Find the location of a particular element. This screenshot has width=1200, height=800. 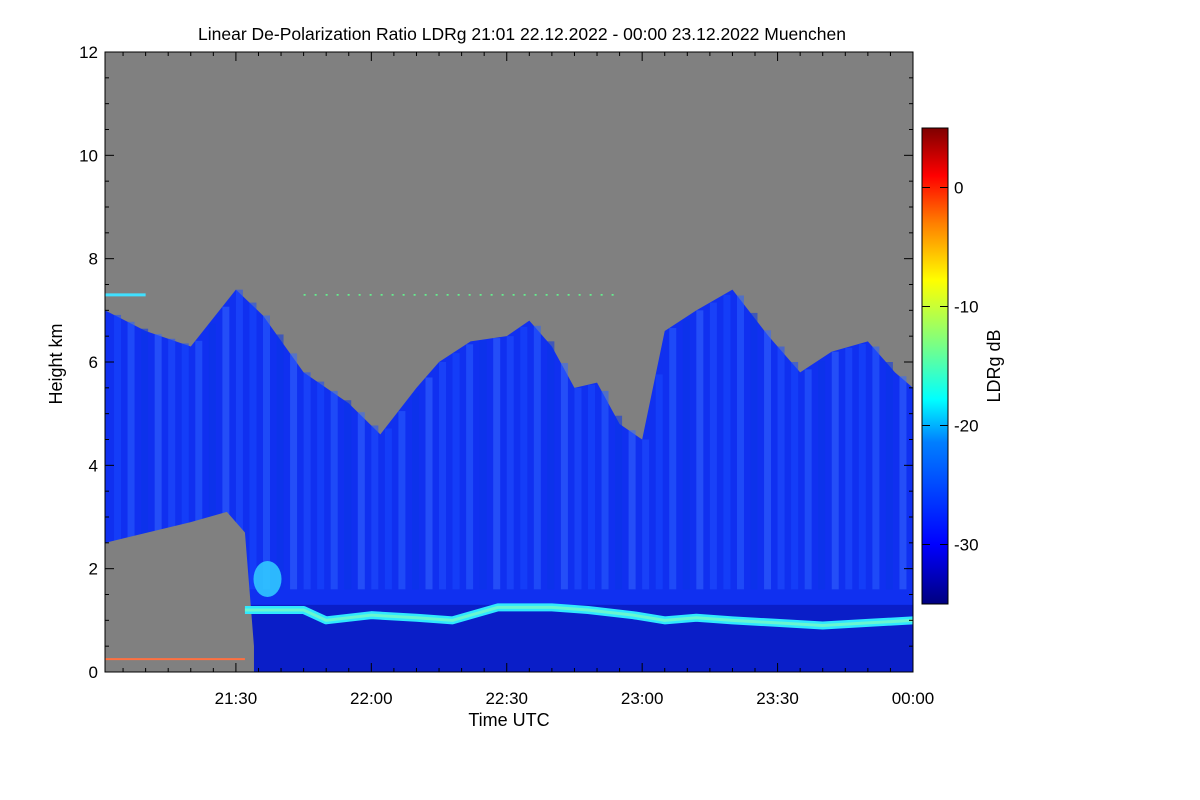

colorbar-tick-label: 0 is located at coordinates (958, 188).